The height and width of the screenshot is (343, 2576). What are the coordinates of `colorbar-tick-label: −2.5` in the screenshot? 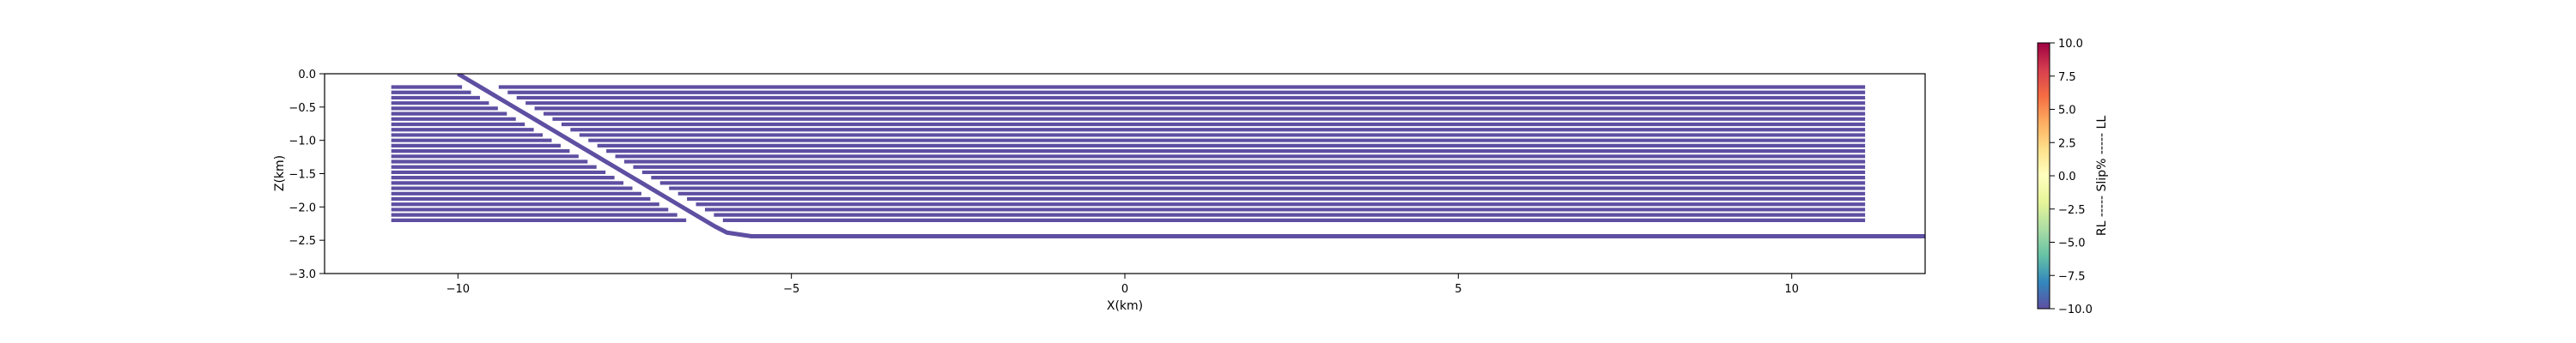 It's located at (2072, 210).